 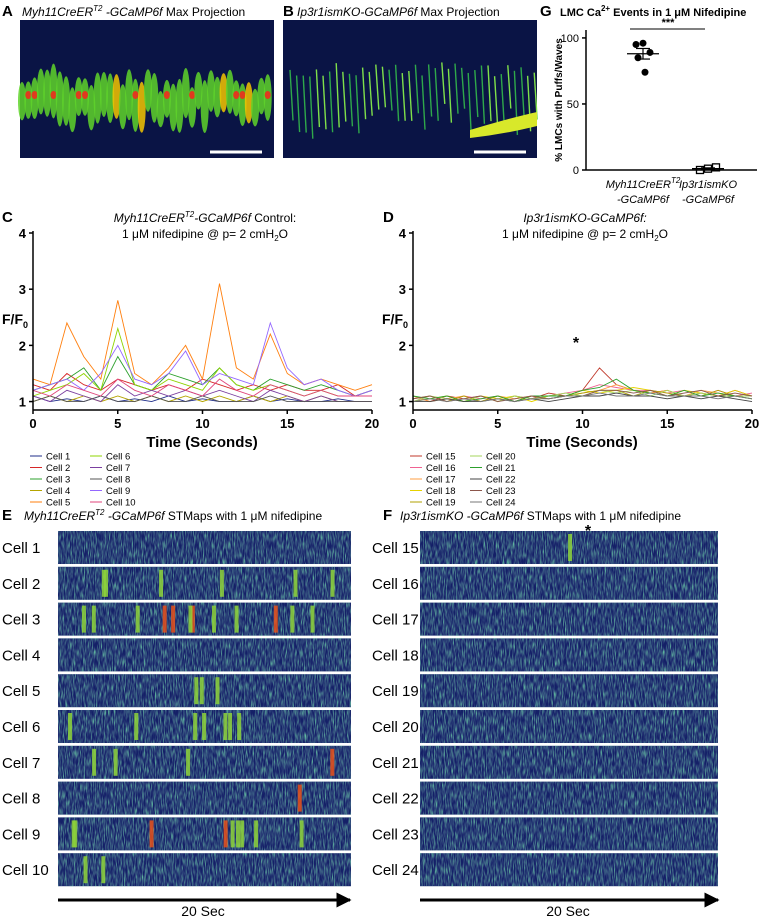 What do you see at coordinates (395, 834) in the screenshot?
I see `cell-label: Cell 23` at bounding box center [395, 834].